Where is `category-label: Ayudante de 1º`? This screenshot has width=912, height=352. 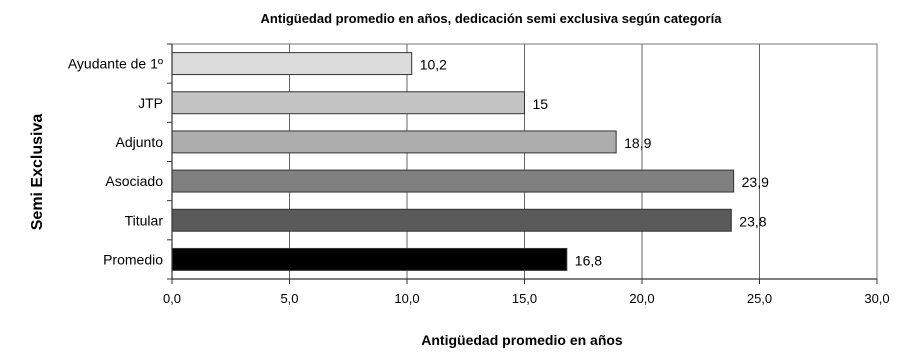 category-label: Ayudante de 1º is located at coordinates (115, 64).